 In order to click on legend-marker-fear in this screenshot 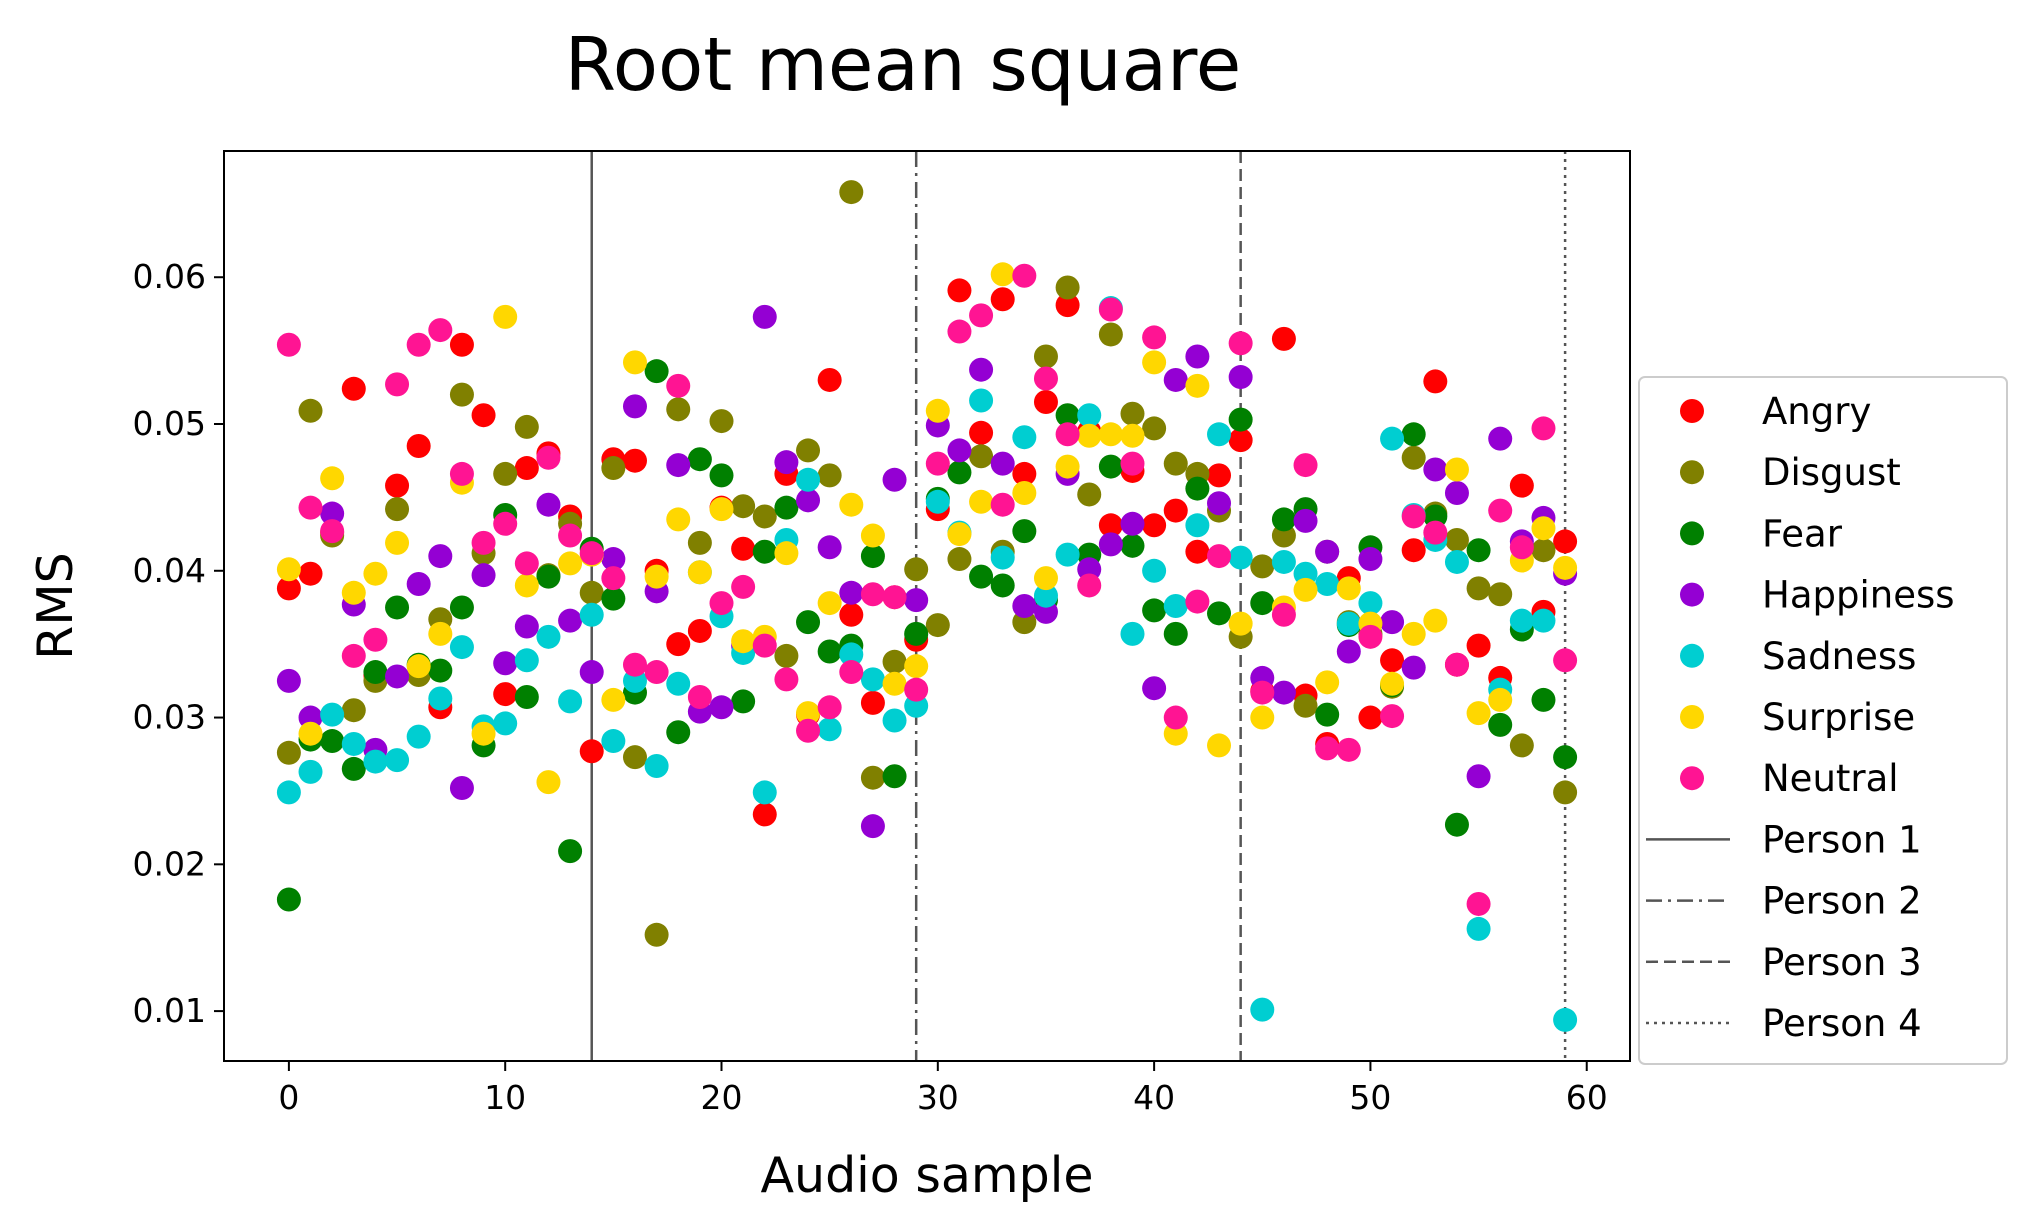, I will do `click(1692, 533)`.